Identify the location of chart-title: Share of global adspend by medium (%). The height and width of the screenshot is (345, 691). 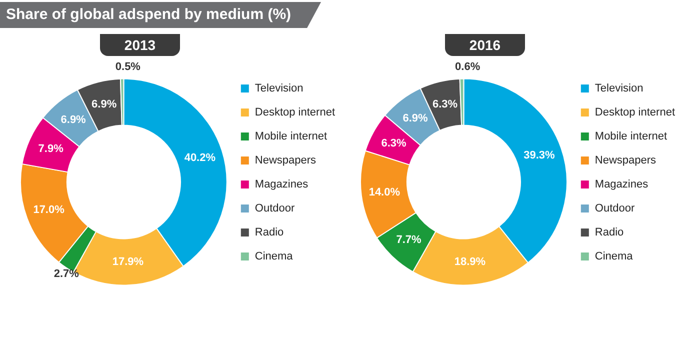
(161, 15).